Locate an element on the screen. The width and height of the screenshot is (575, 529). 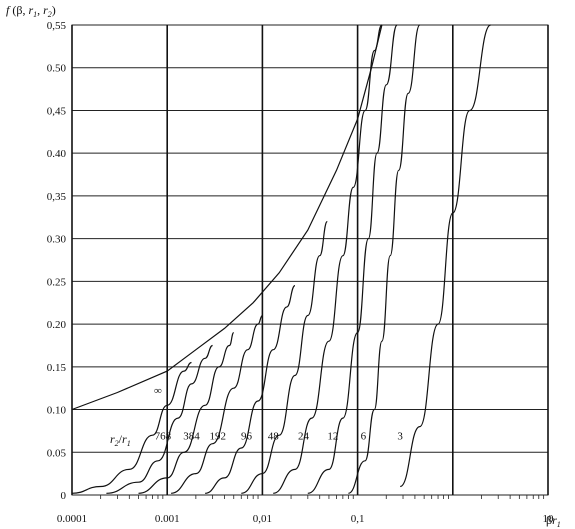
curve-label-24: 24 is located at coordinates (304, 436).